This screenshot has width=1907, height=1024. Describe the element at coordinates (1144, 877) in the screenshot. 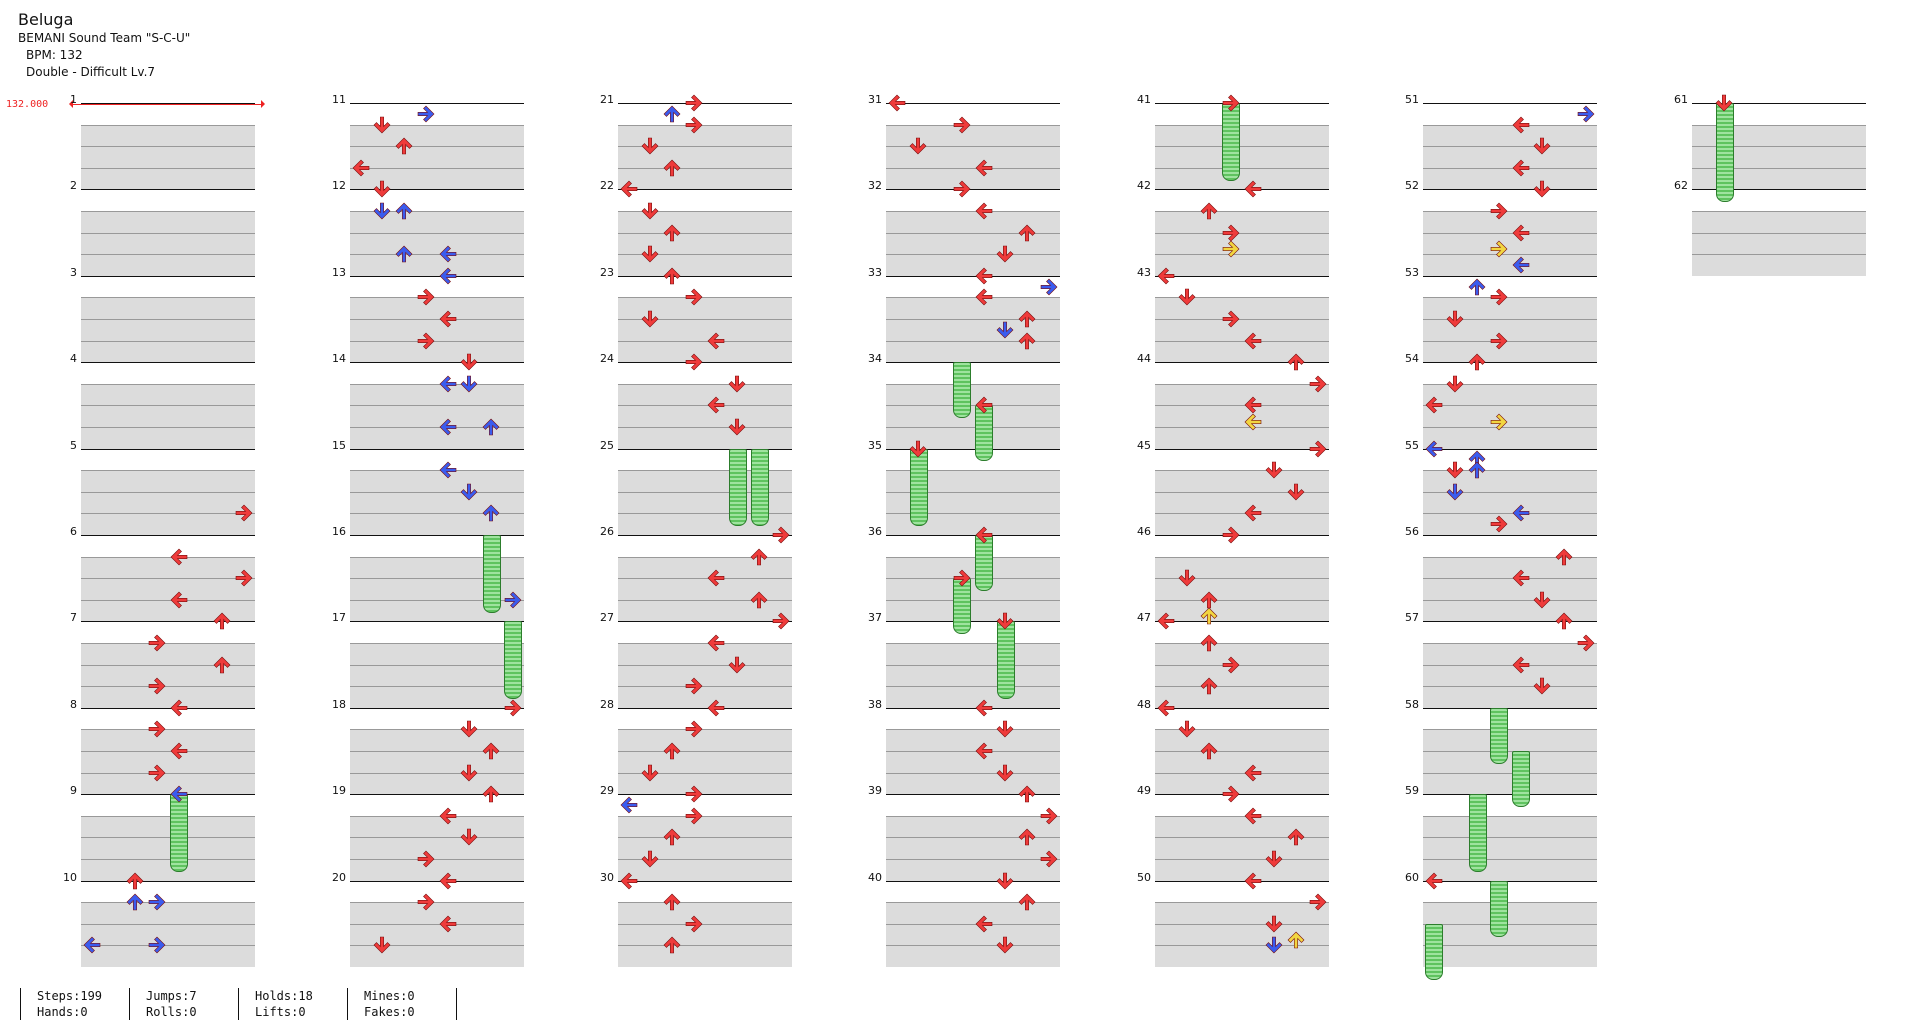

I see `measure-number: 50` at that location.